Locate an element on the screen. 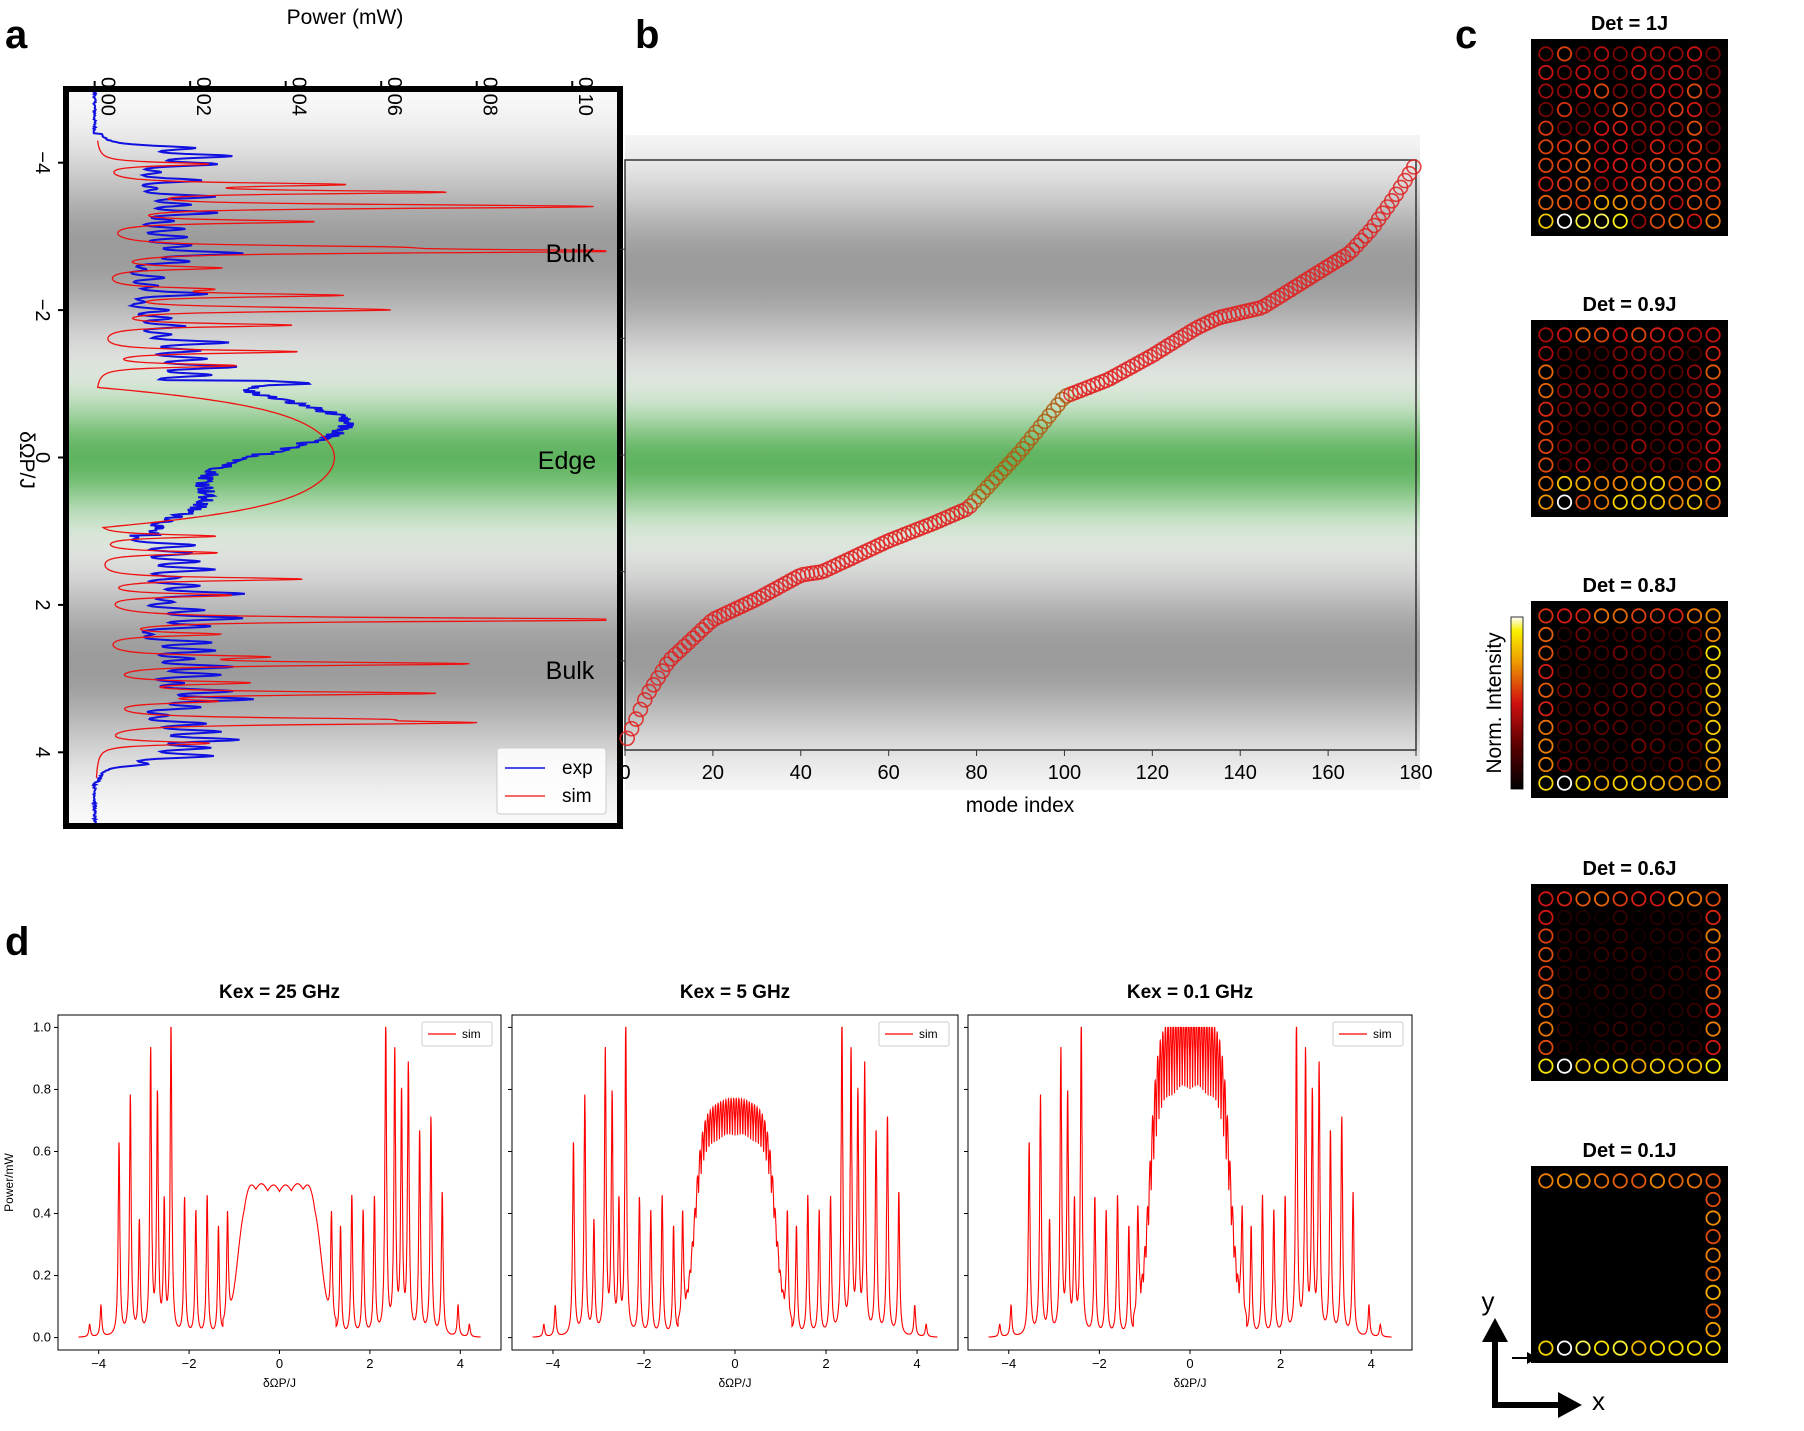 This screenshot has width=1804, height=1431. intensity-map: Det = 0.6J is located at coordinates (1629, 969).